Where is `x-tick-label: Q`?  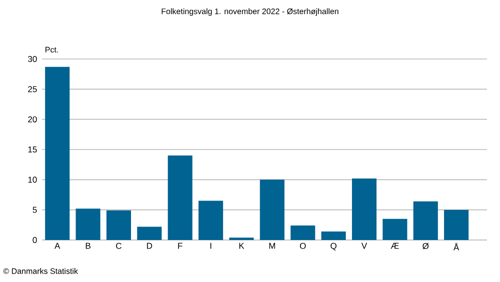 x-tick-label: Q is located at coordinates (333, 246).